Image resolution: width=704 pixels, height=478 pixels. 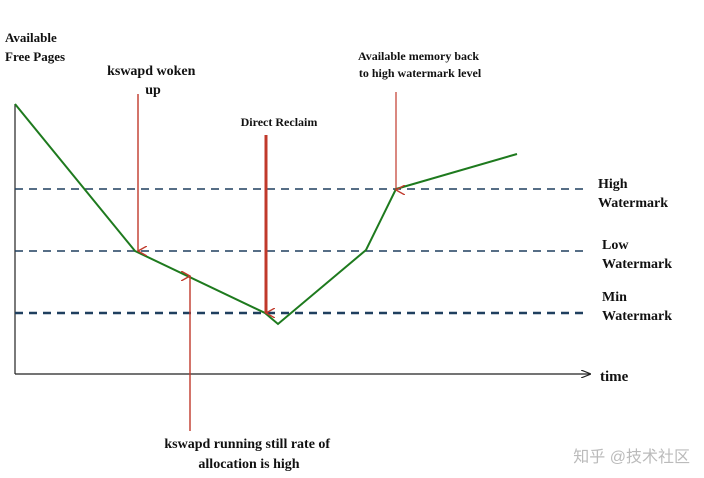 What do you see at coordinates (35, 47) in the screenshot?
I see `y-axis-label: Available Free Pages` at bounding box center [35, 47].